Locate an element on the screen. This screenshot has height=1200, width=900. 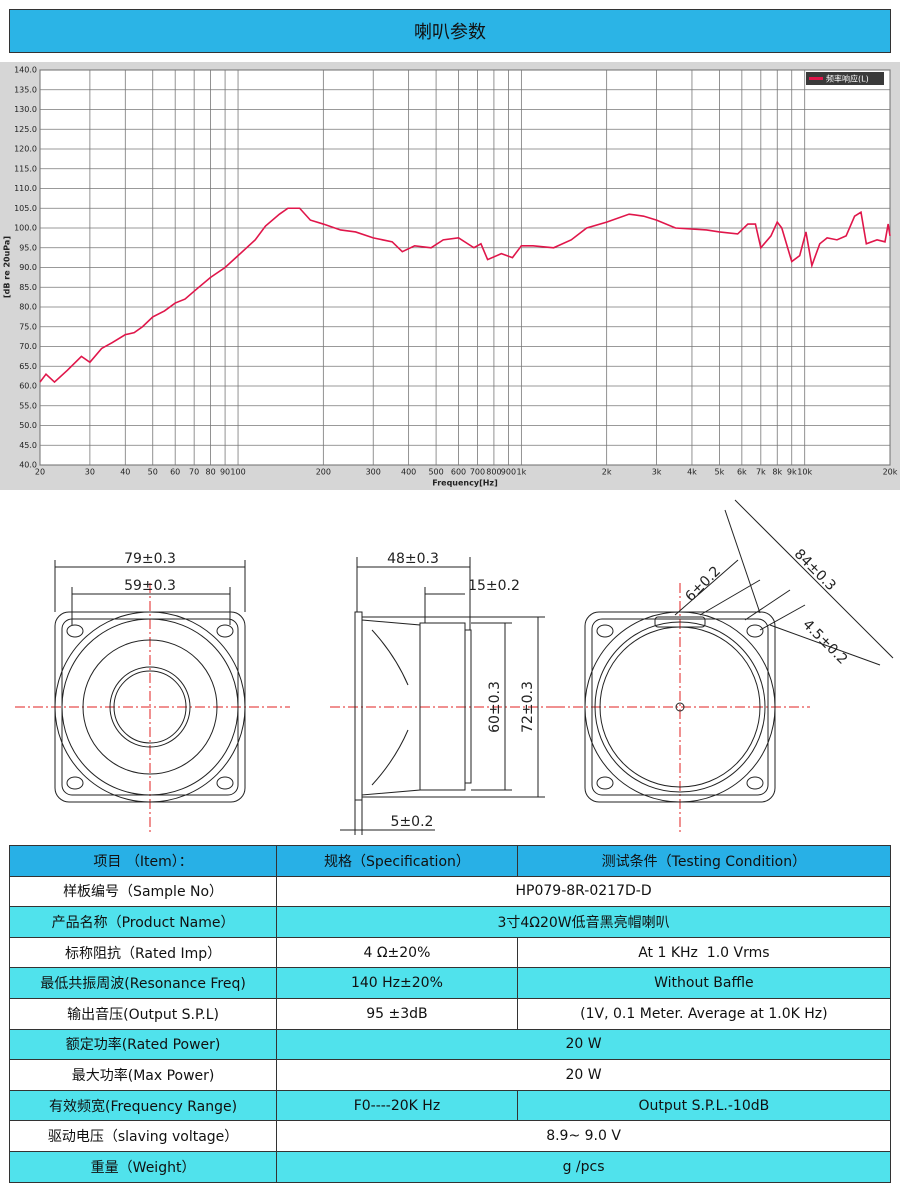
side-view is located at coordinates (442, 696).